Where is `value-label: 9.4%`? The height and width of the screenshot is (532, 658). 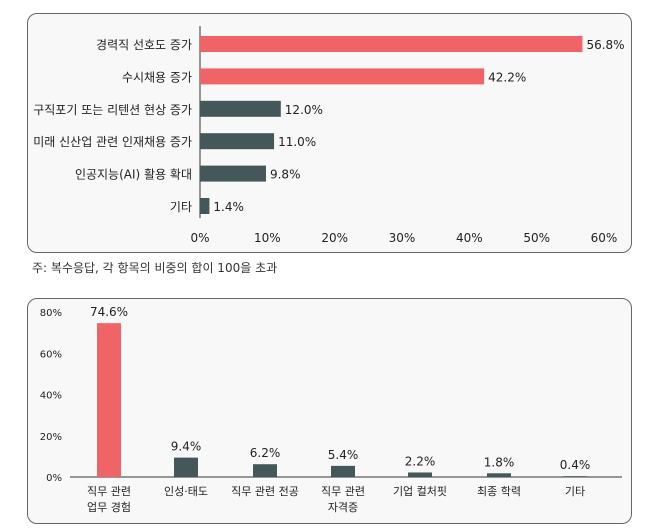
value-label: 9.4% is located at coordinates (186, 447).